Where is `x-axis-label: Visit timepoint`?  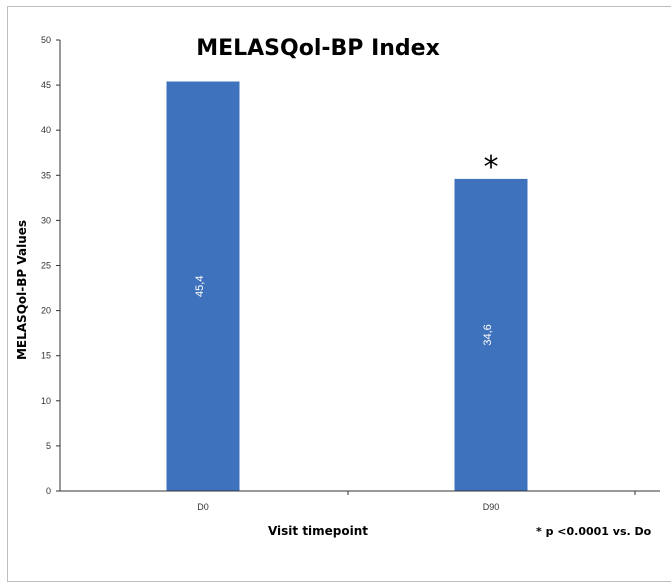 x-axis-label: Visit timepoint is located at coordinates (318, 531).